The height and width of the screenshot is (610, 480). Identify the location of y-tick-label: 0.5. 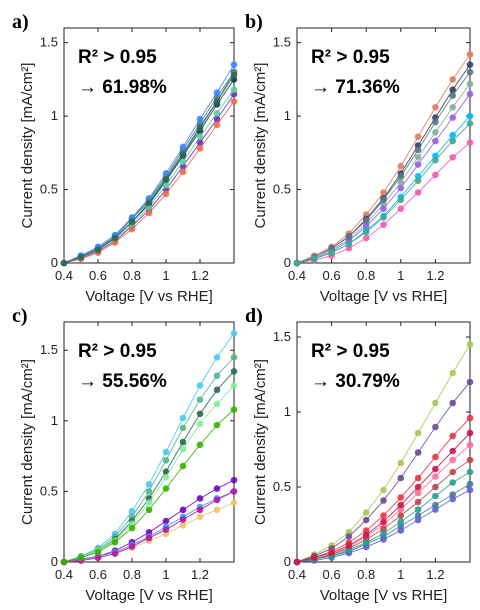
(49, 189).